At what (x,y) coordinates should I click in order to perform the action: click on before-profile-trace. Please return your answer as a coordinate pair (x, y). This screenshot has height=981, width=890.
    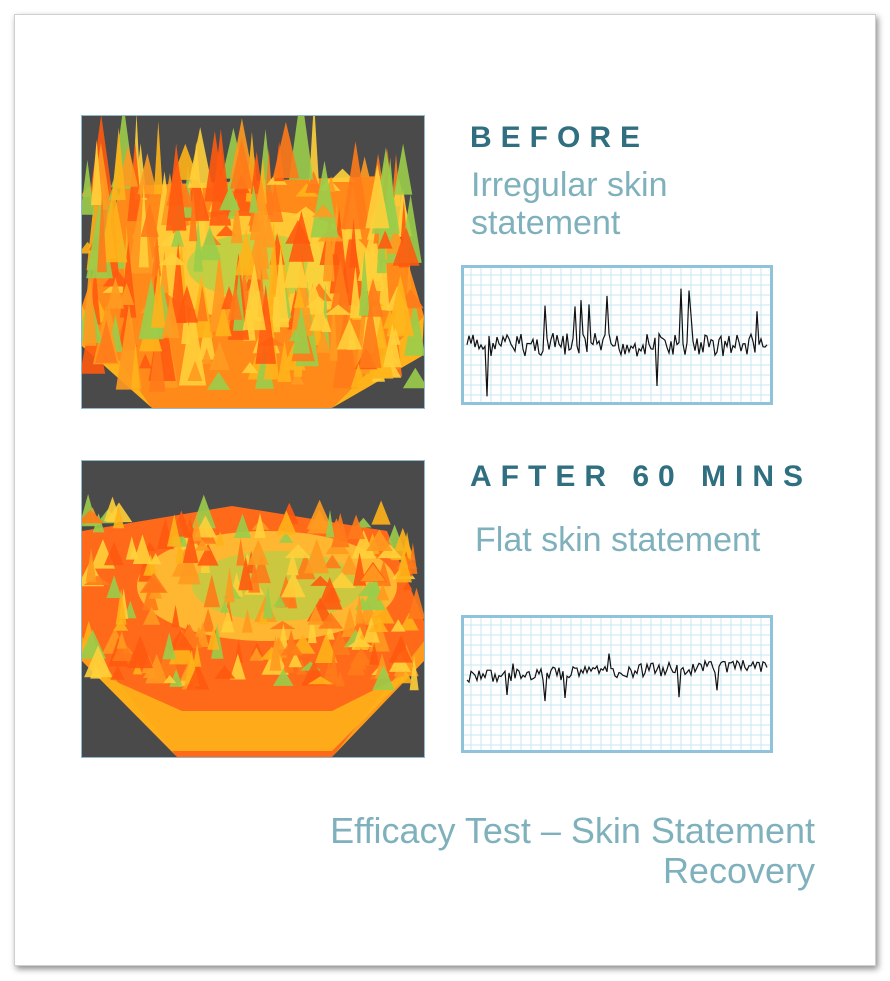
    Looking at the image, I should click on (617, 335).